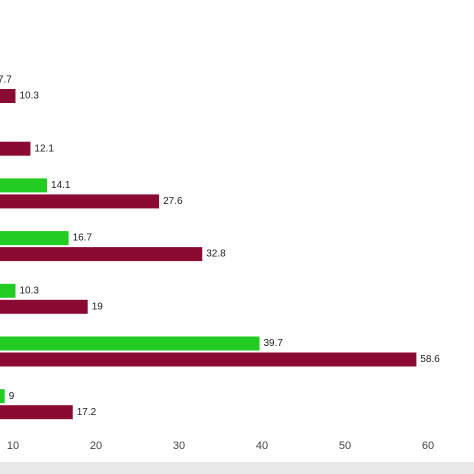 This screenshot has height=474, width=474. Describe the element at coordinates (428, 446) in the screenshot. I see `x-tick-label: 60` at that location.